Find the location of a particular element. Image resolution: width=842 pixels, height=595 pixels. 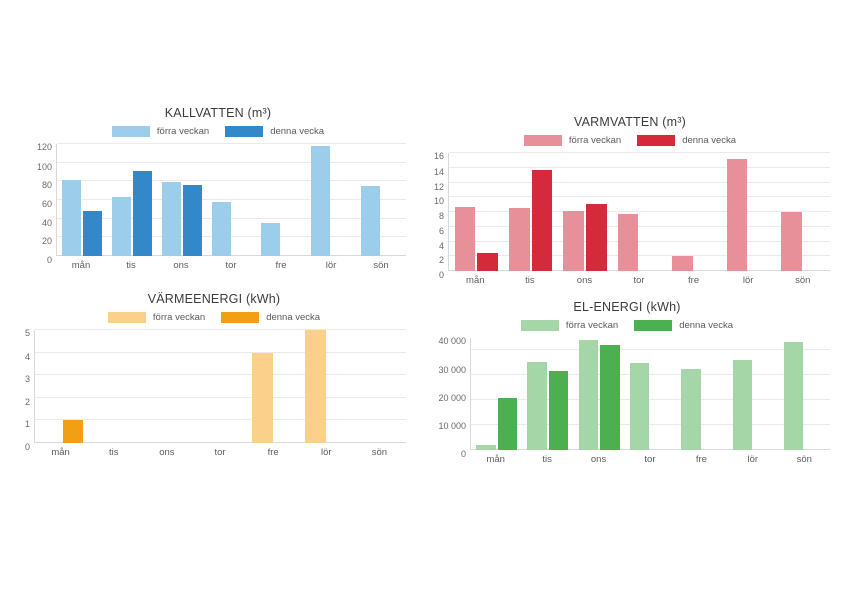

x-axis-label: tor is located at coordinates (231, 265).